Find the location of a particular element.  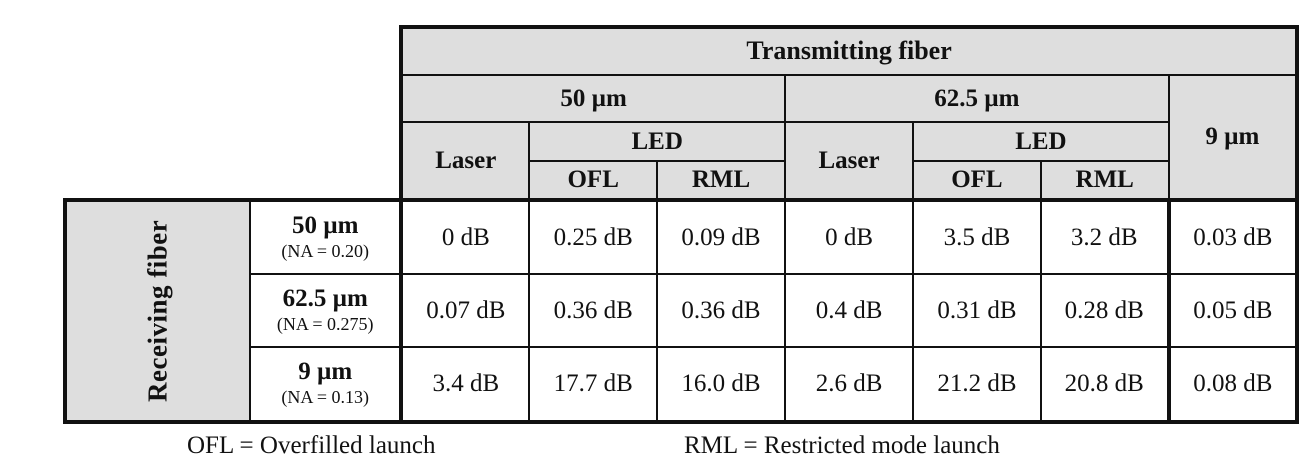

tx-50um-led-header: LED is located at coordinates (657, 141).